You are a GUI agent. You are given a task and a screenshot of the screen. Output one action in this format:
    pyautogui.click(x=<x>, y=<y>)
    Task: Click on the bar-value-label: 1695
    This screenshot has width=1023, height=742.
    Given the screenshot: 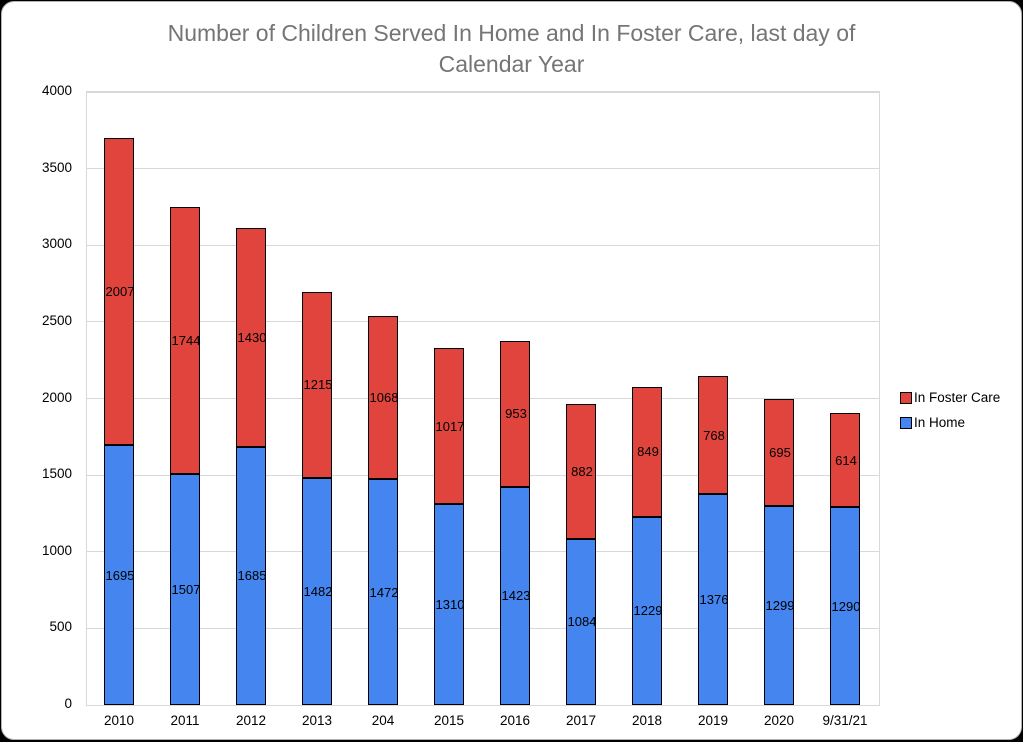 What is the action you would take?
    pyautogui.click(x=120, y=575)
    